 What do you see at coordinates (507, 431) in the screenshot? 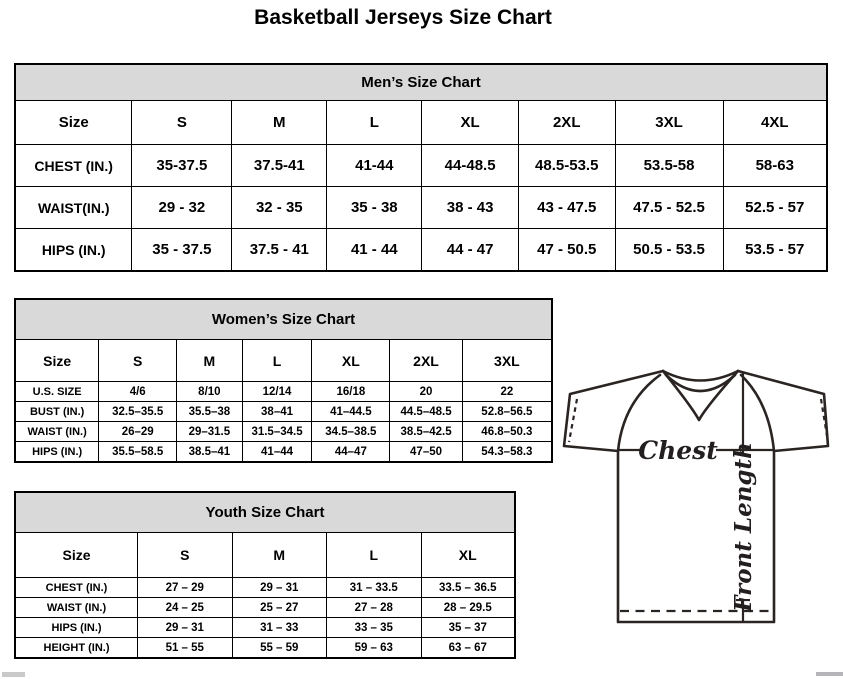
I see `size-value-cell: 46.8–50.3` at bounding box center [507, 431].